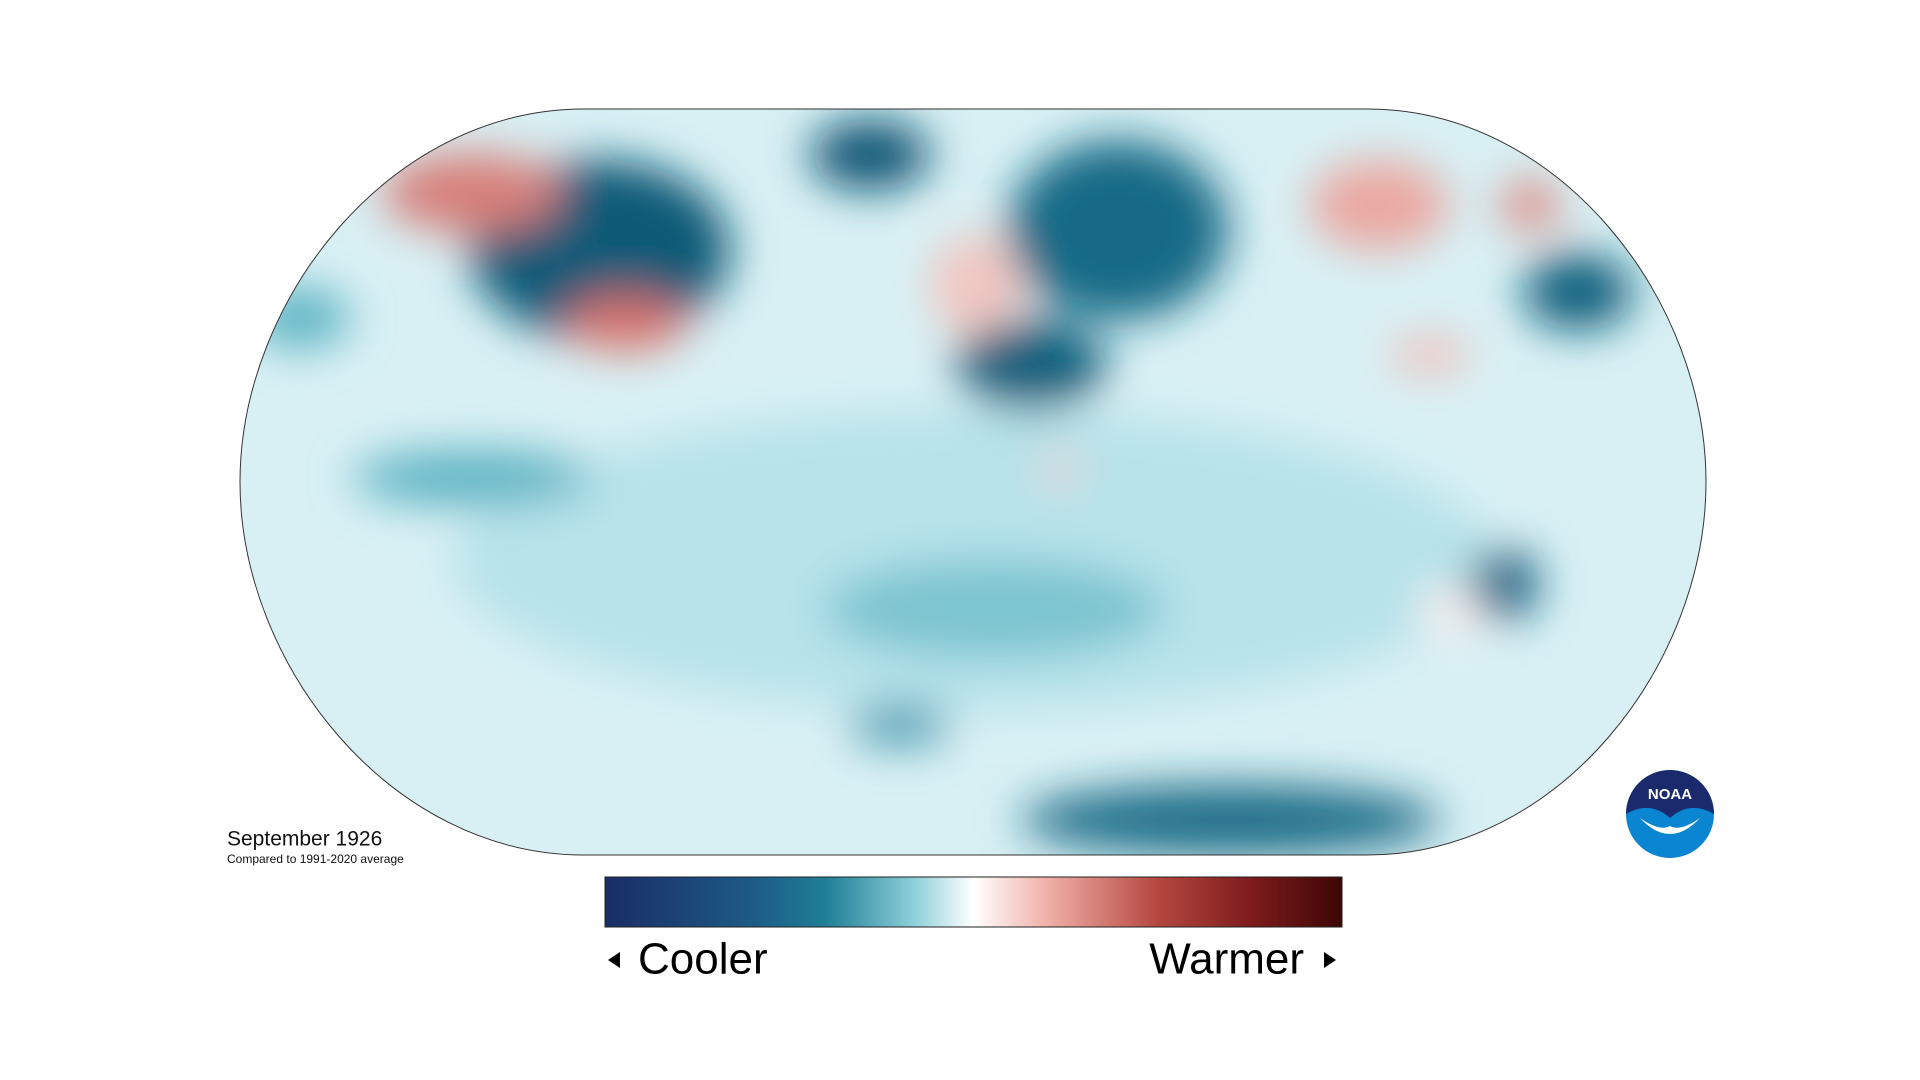 Image resolution: width=1920 pixels, height=1080 pixels. What do you see at coordinates (703, 959) in the screenshot?
I see `legend-low-label: Cooler` at bounding box center [703, 959].